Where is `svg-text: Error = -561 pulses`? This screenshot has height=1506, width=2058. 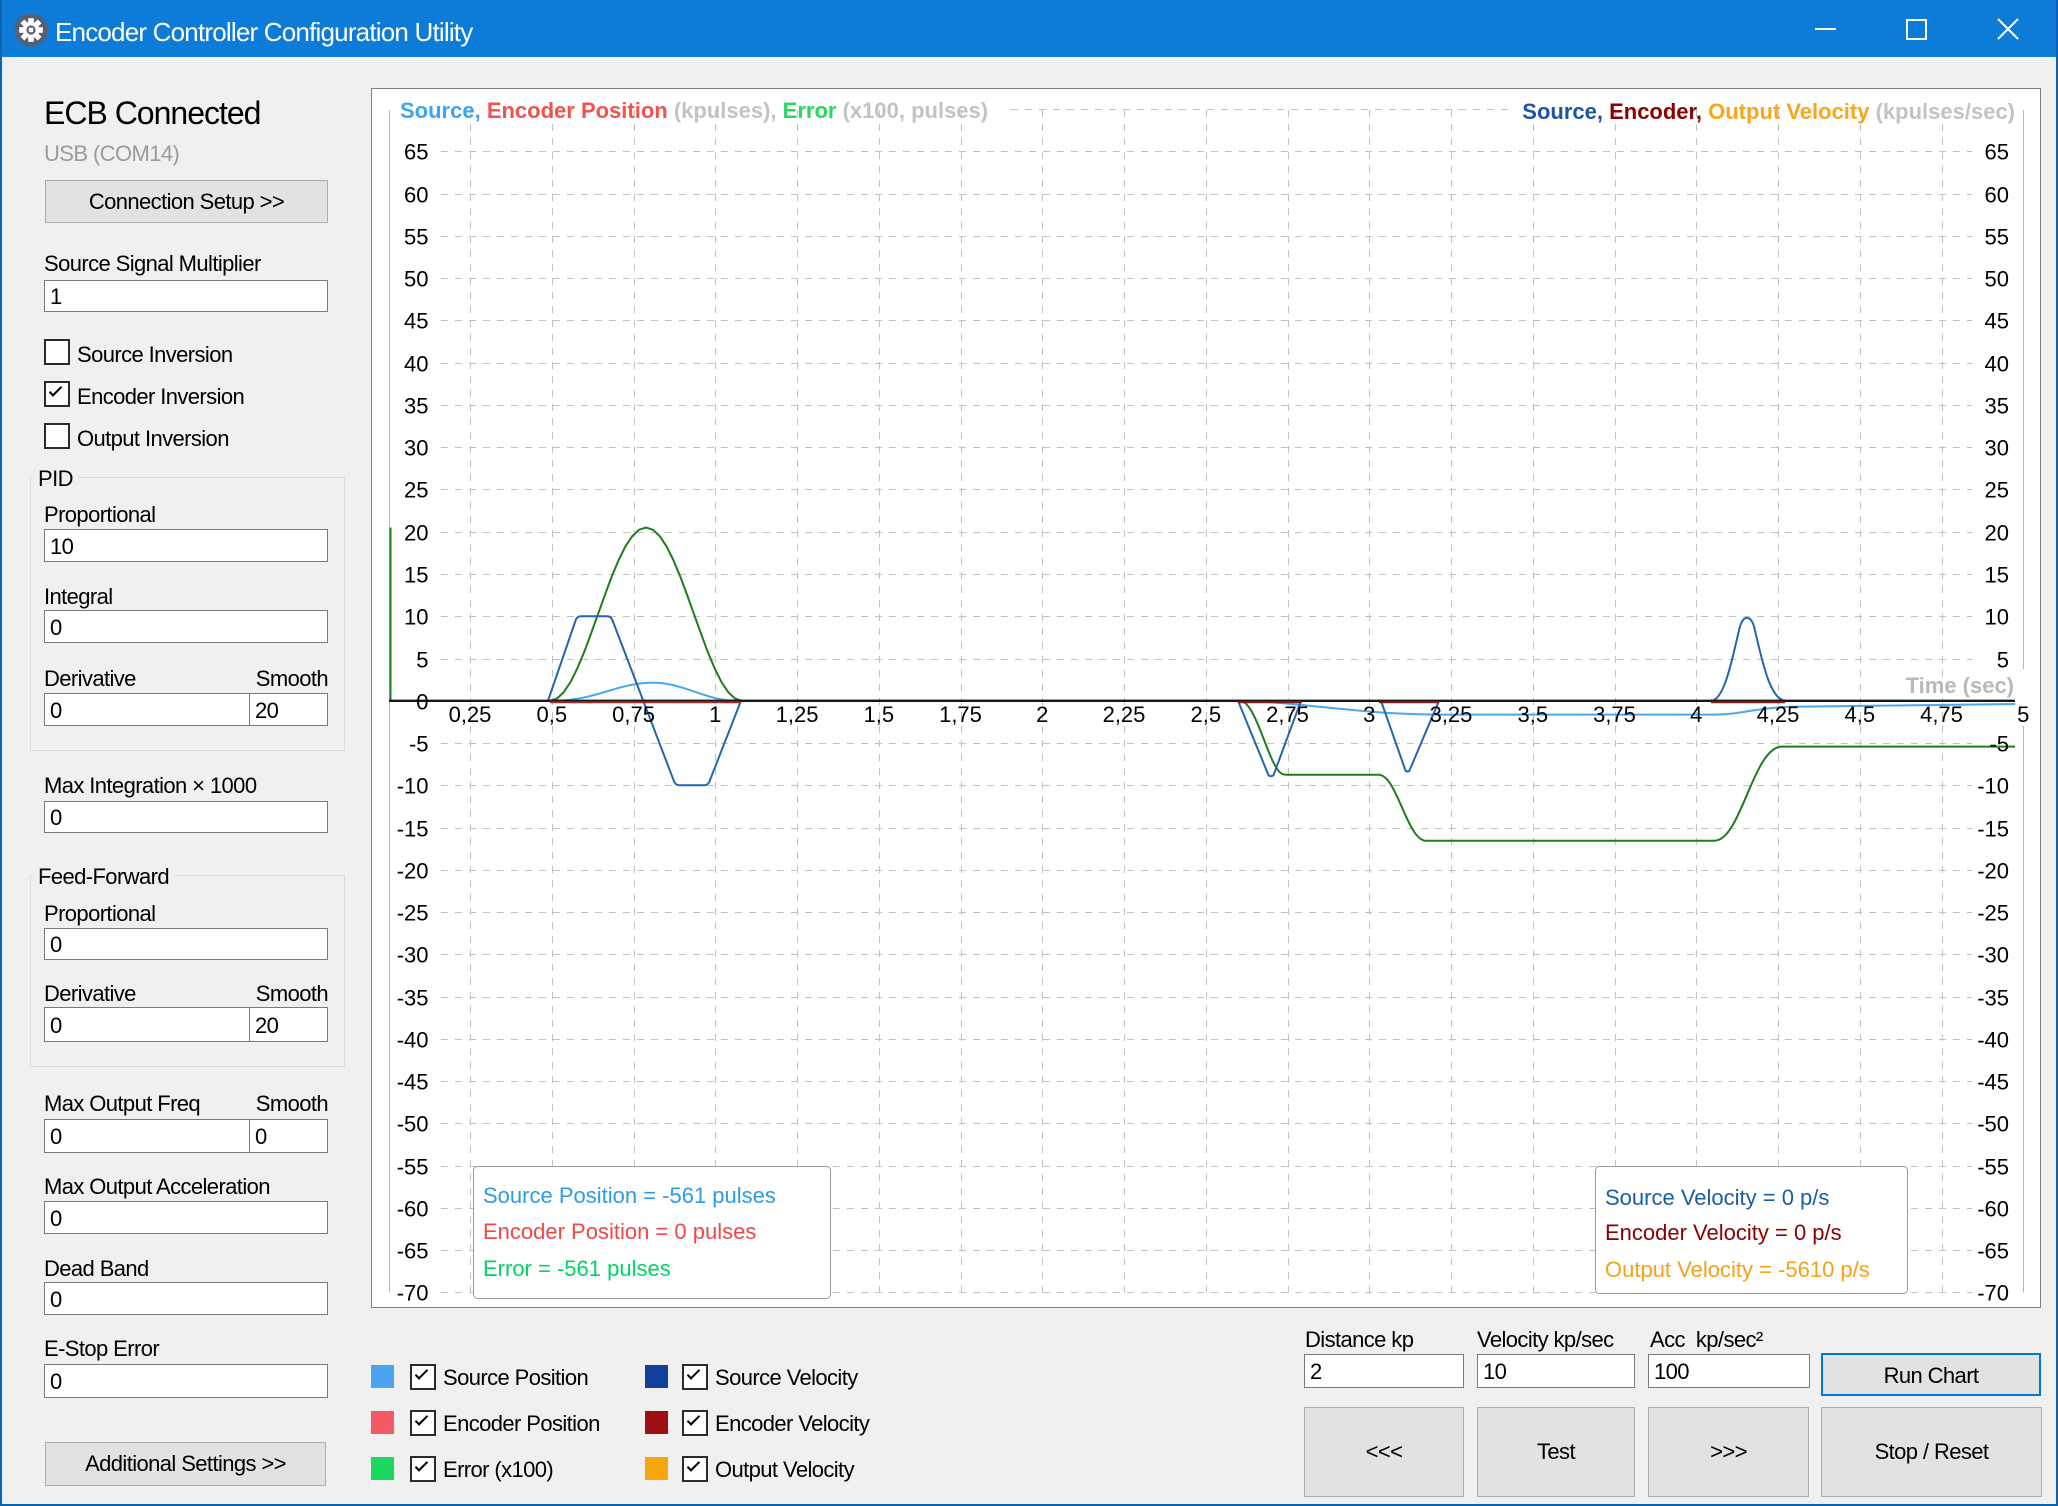
svg-text: Error = -561 pulses is located at coordinates (577, 1268).